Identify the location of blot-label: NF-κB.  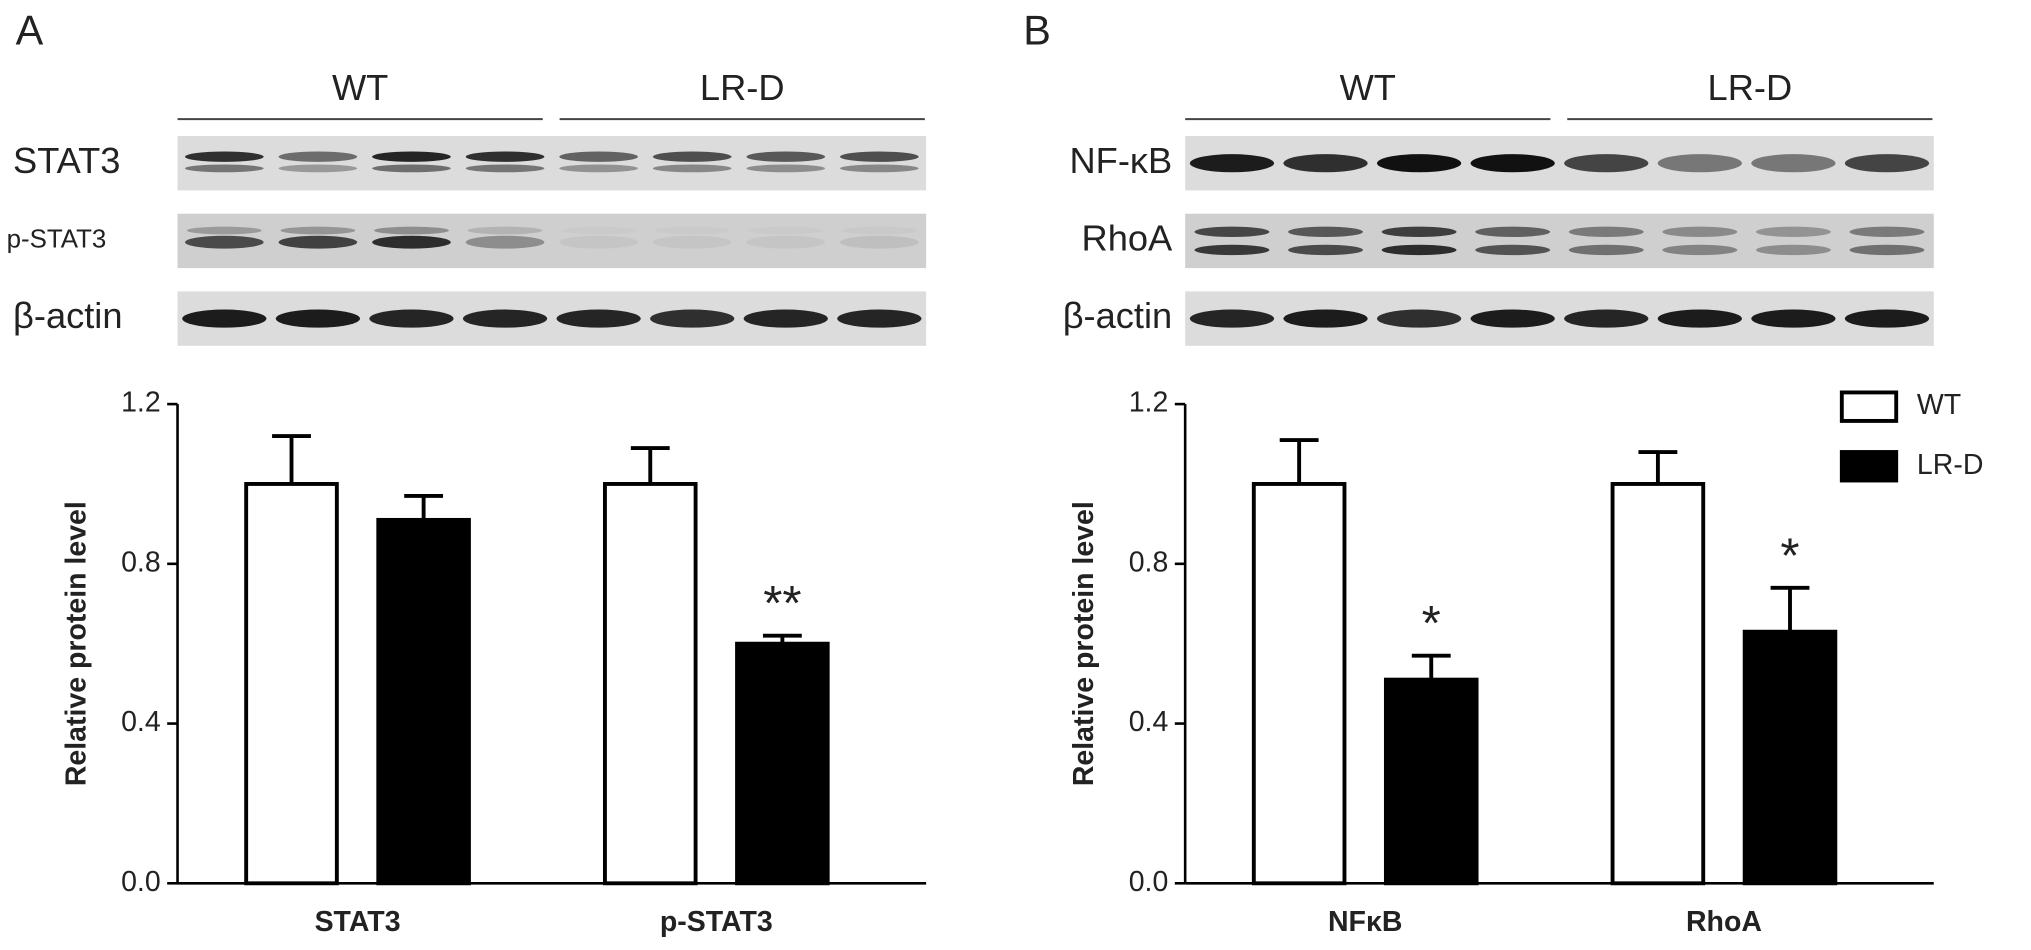
(1121, 160).